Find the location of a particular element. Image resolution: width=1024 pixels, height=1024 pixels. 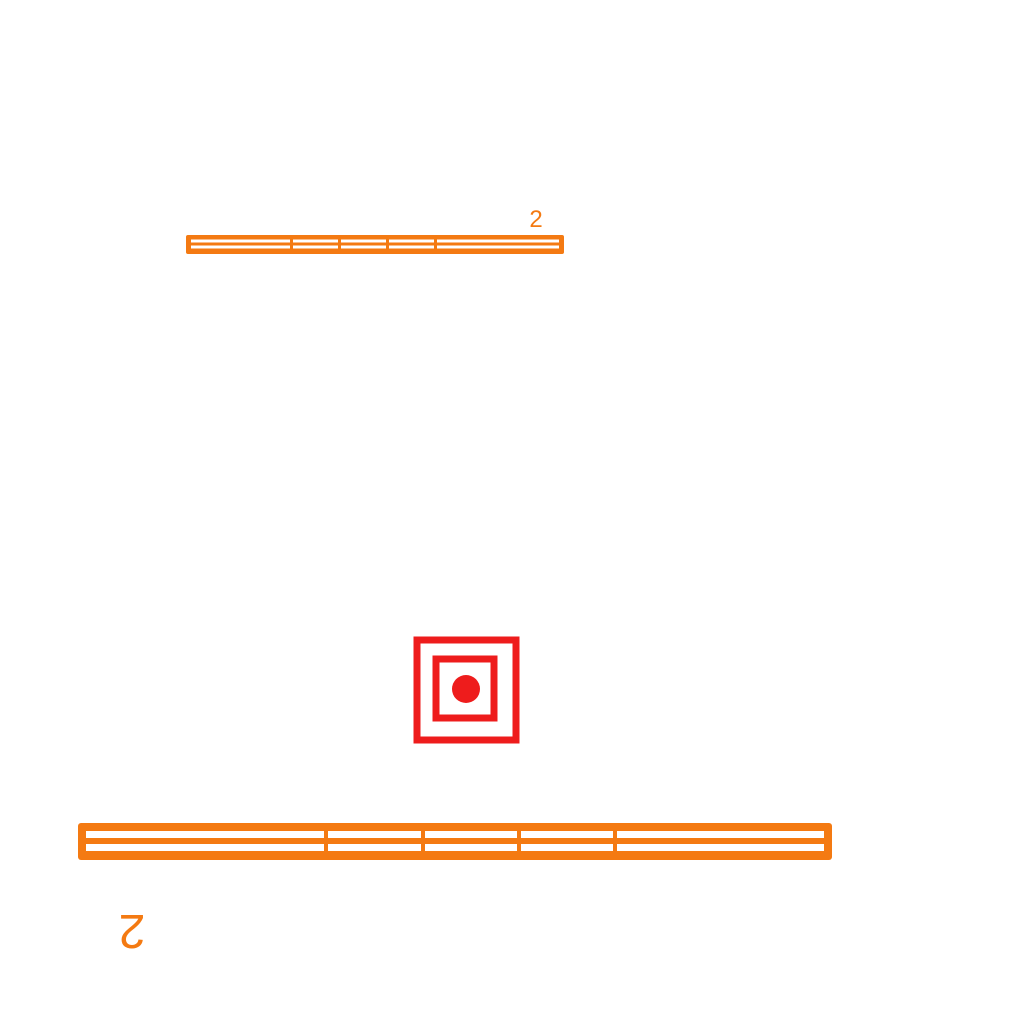

platform-bottom-stripe-lower is located at coordinates (455, 847).